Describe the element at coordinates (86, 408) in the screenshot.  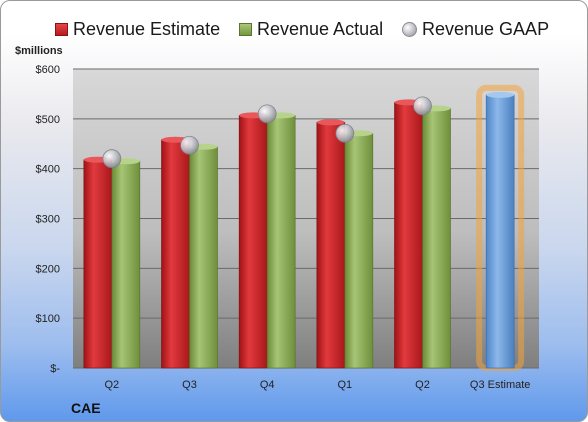
I see `company-ticker: CAE` at that location.